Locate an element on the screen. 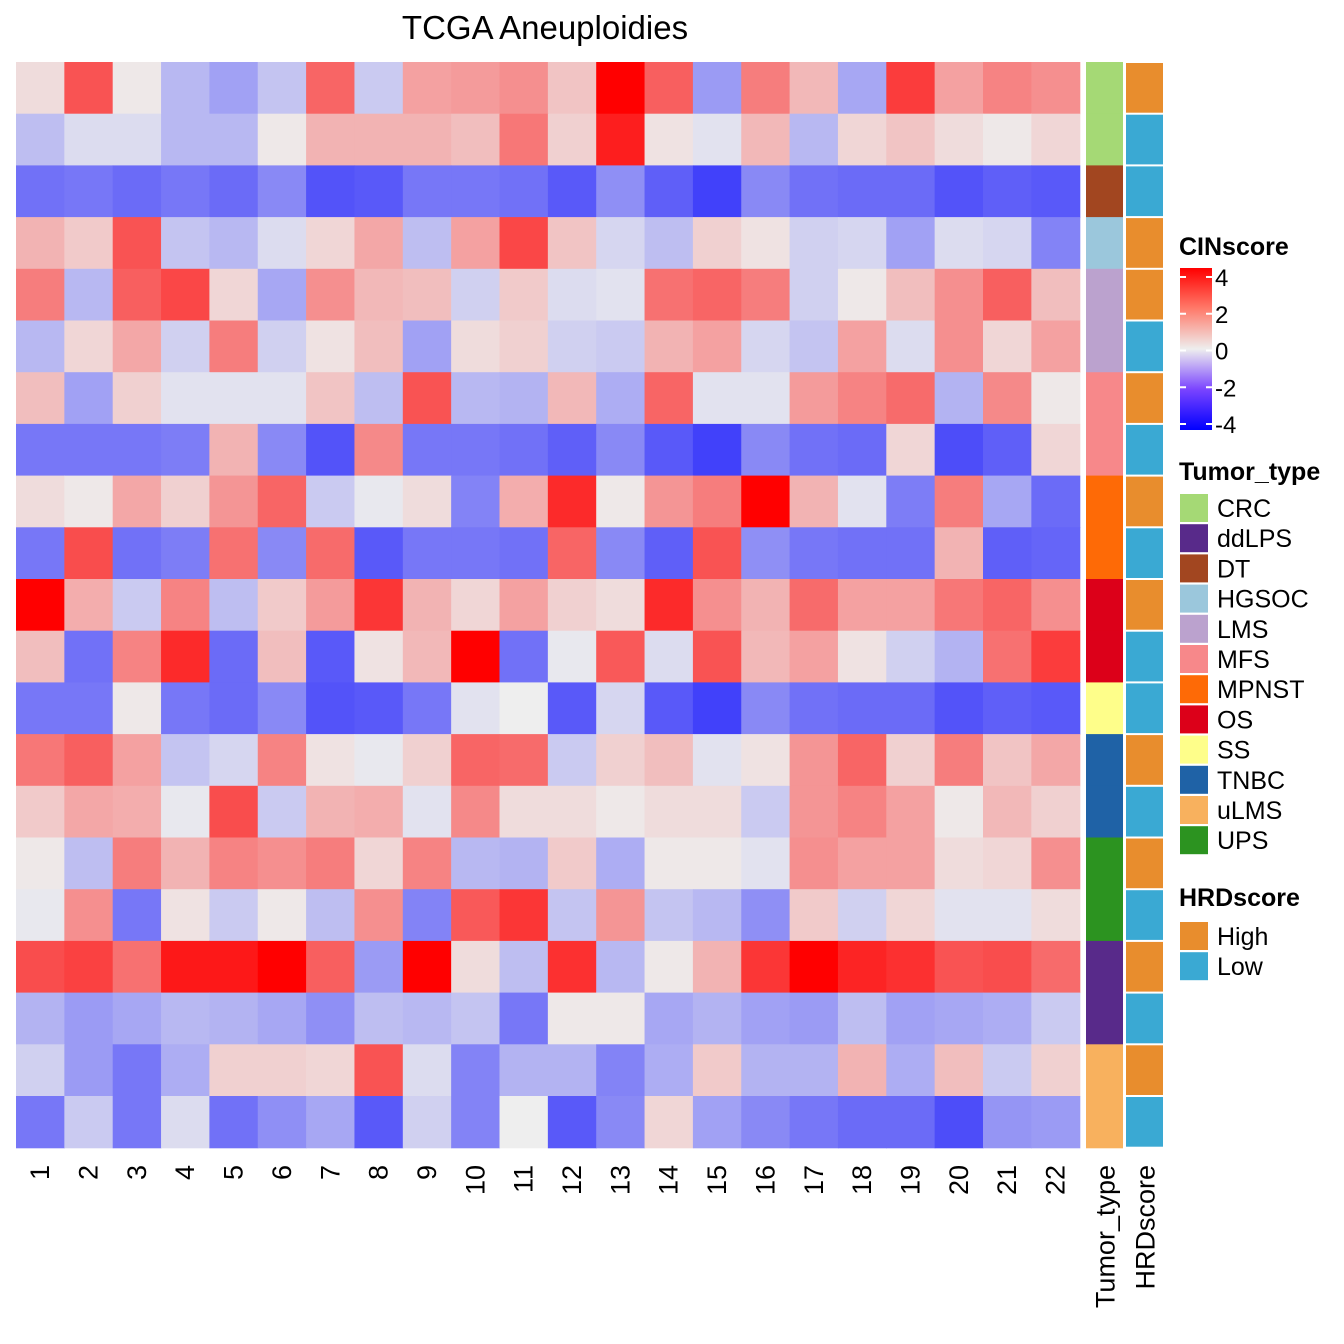  annotation-label: HRDscore is located at coordinates (1146, 1227).